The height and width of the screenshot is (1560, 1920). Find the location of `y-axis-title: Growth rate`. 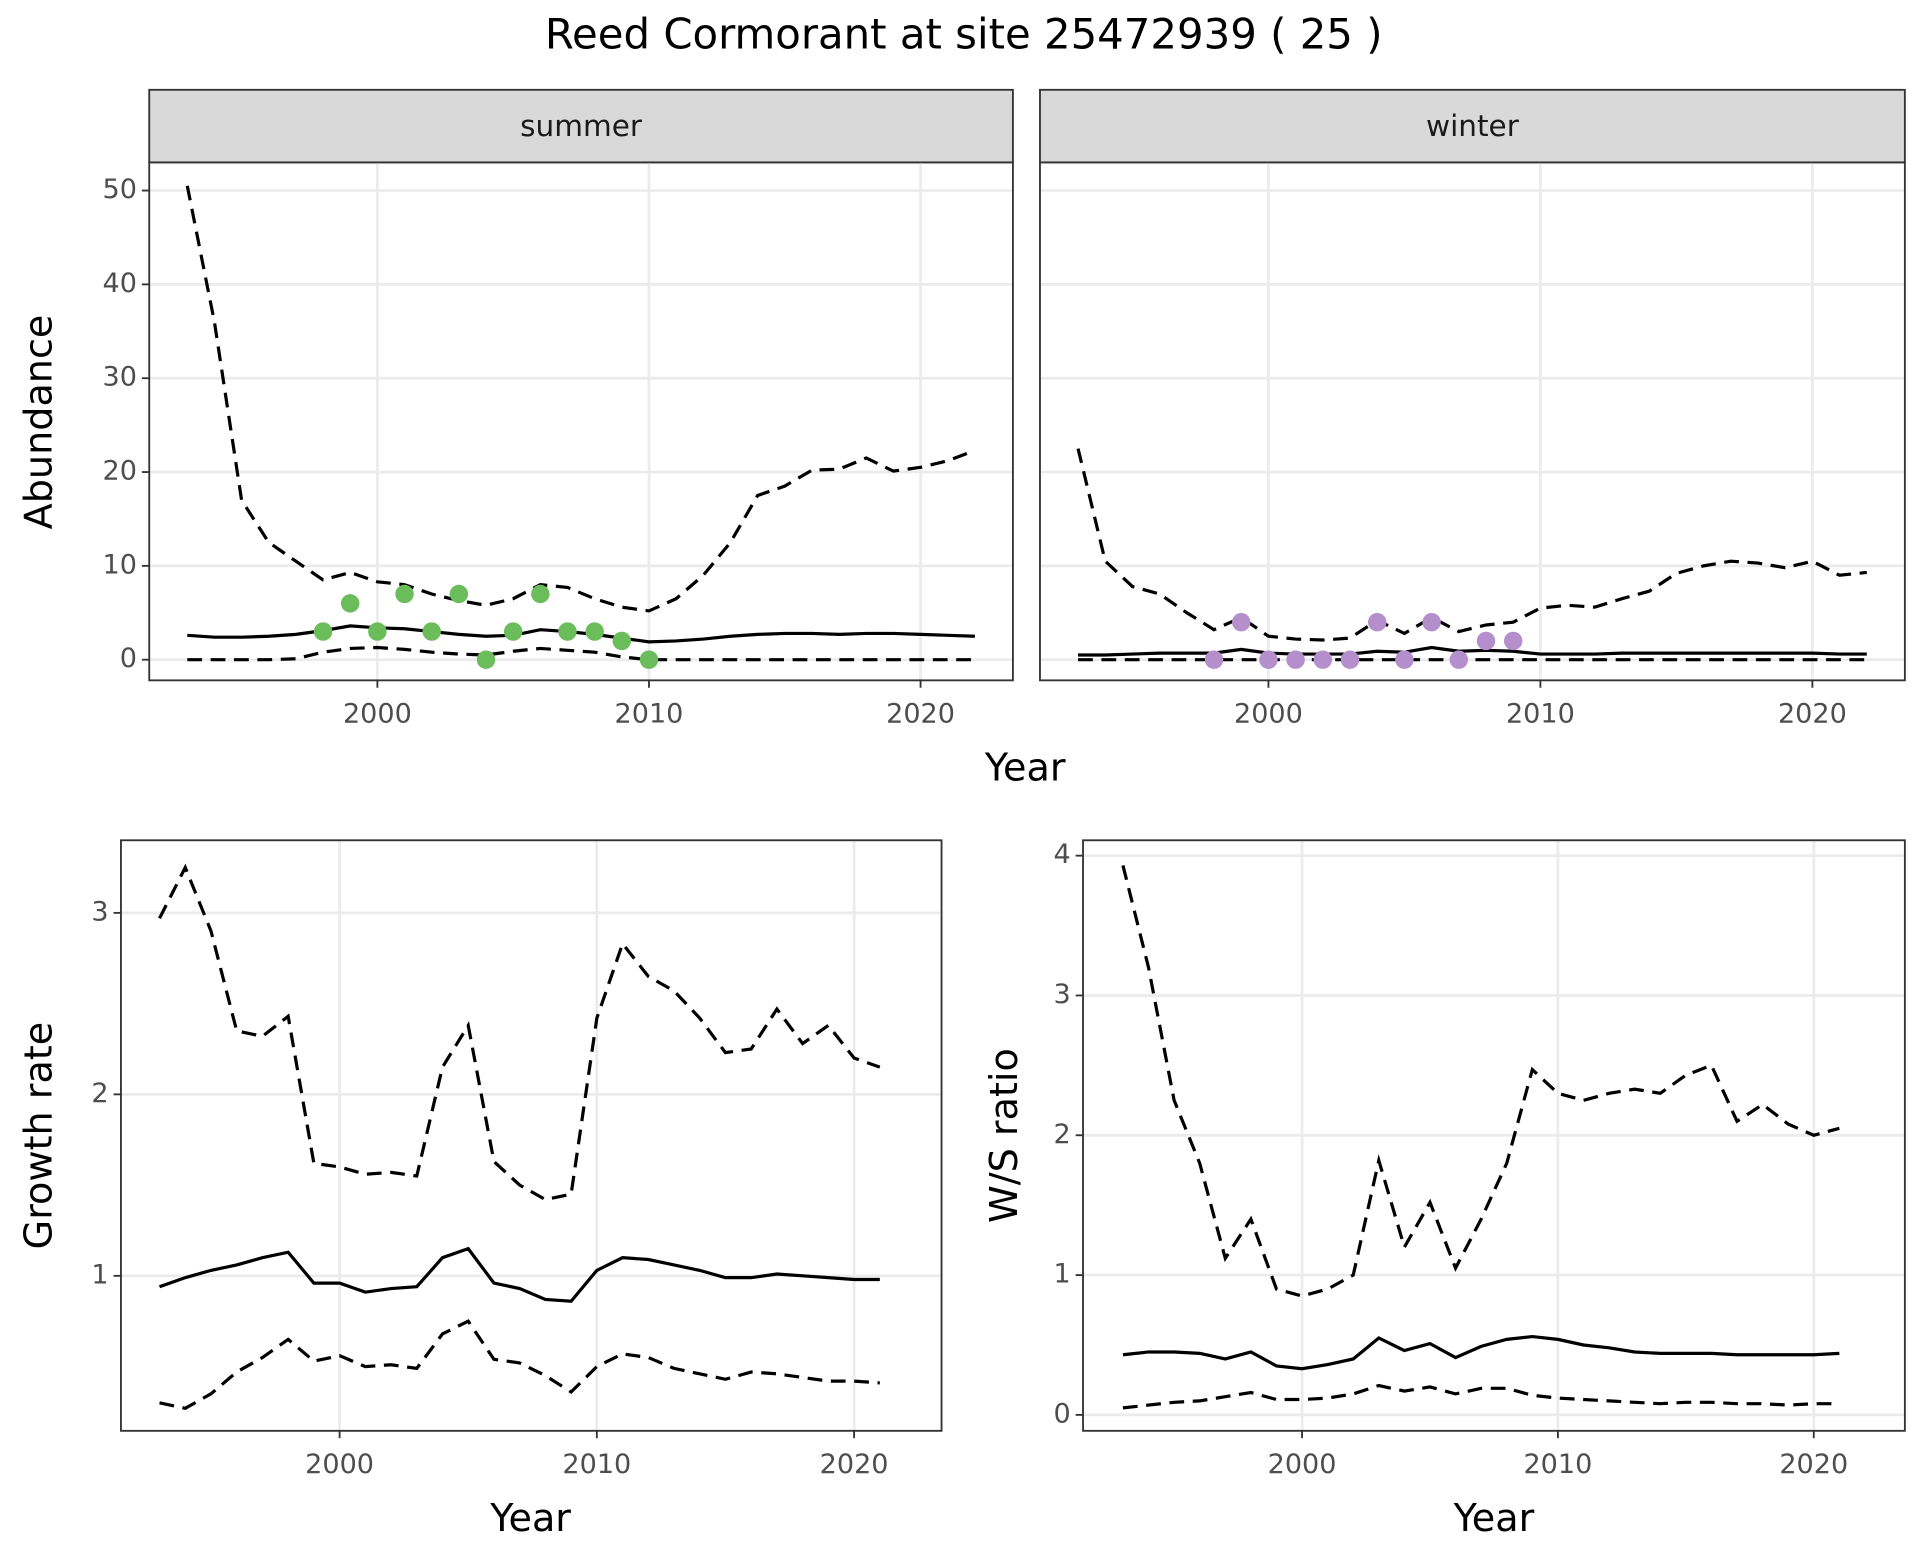

y-axis-title: Growth rate is located at coordinates (38, 1136).